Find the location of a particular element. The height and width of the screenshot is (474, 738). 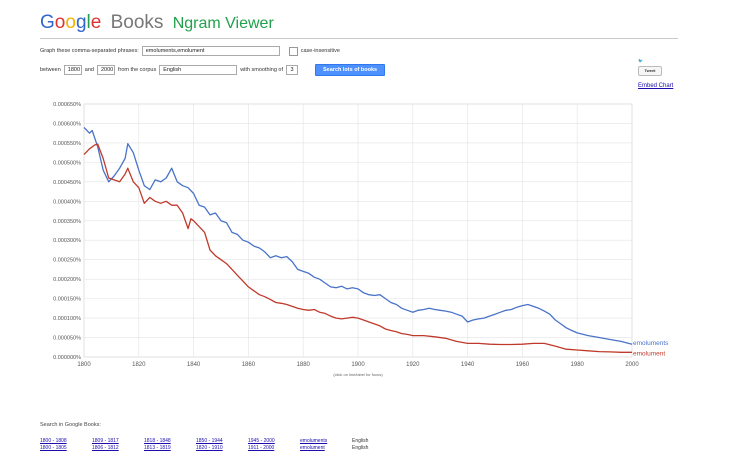

logo-books: Books is located at coordinates (137, 22).